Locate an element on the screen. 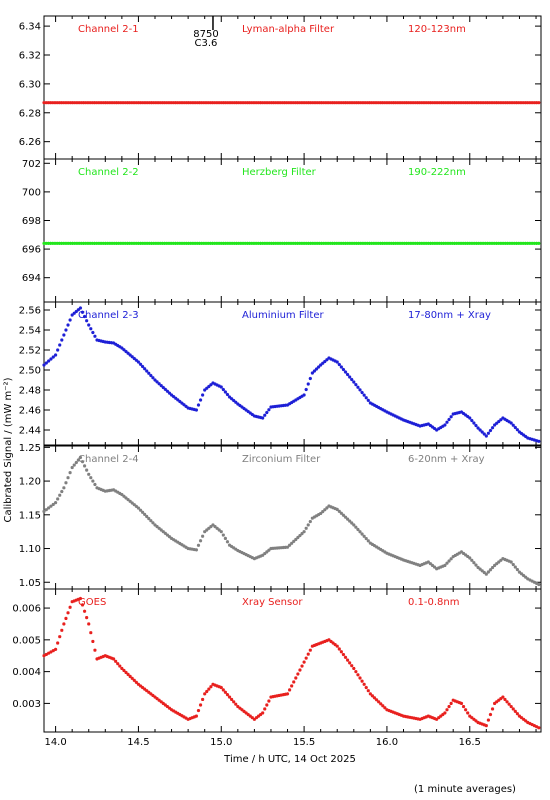 The height and width of the screenshot is (800, 550). x-axis-label: Time / h UTC, 14 Oct 2025 is located at coordinates (289, 759).